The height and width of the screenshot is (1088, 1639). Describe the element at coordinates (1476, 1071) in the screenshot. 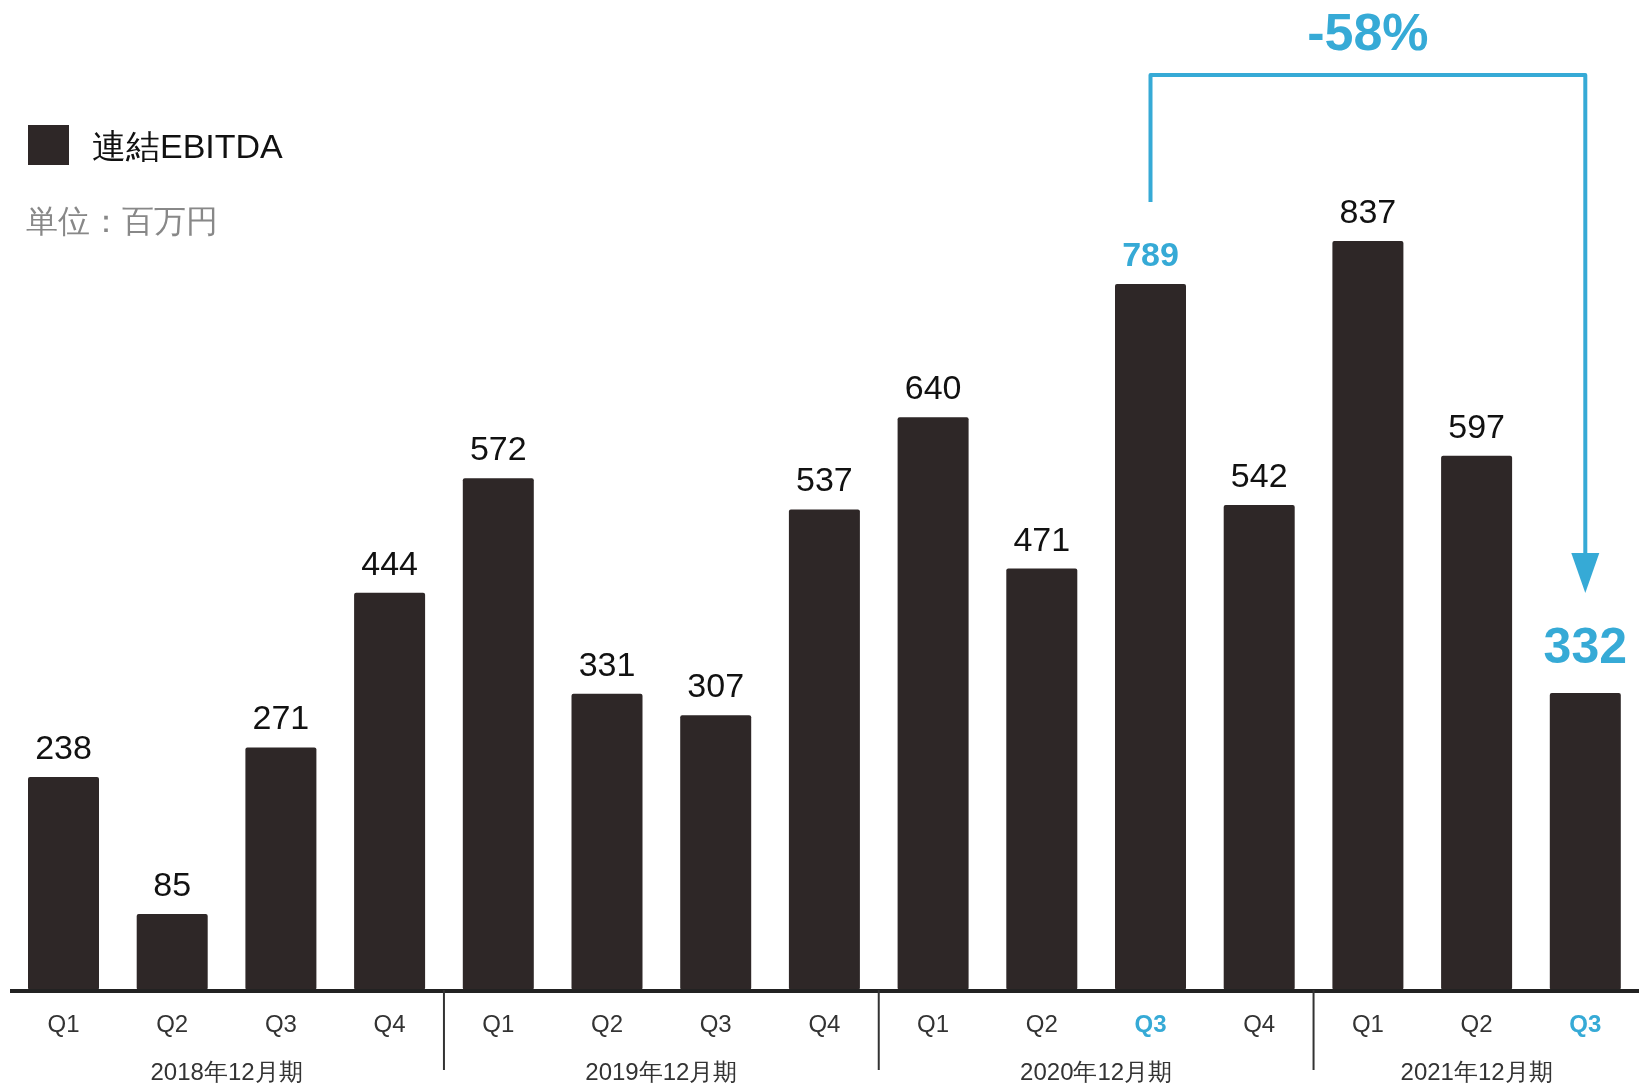

I see `text: 2021年12月期` at that location.